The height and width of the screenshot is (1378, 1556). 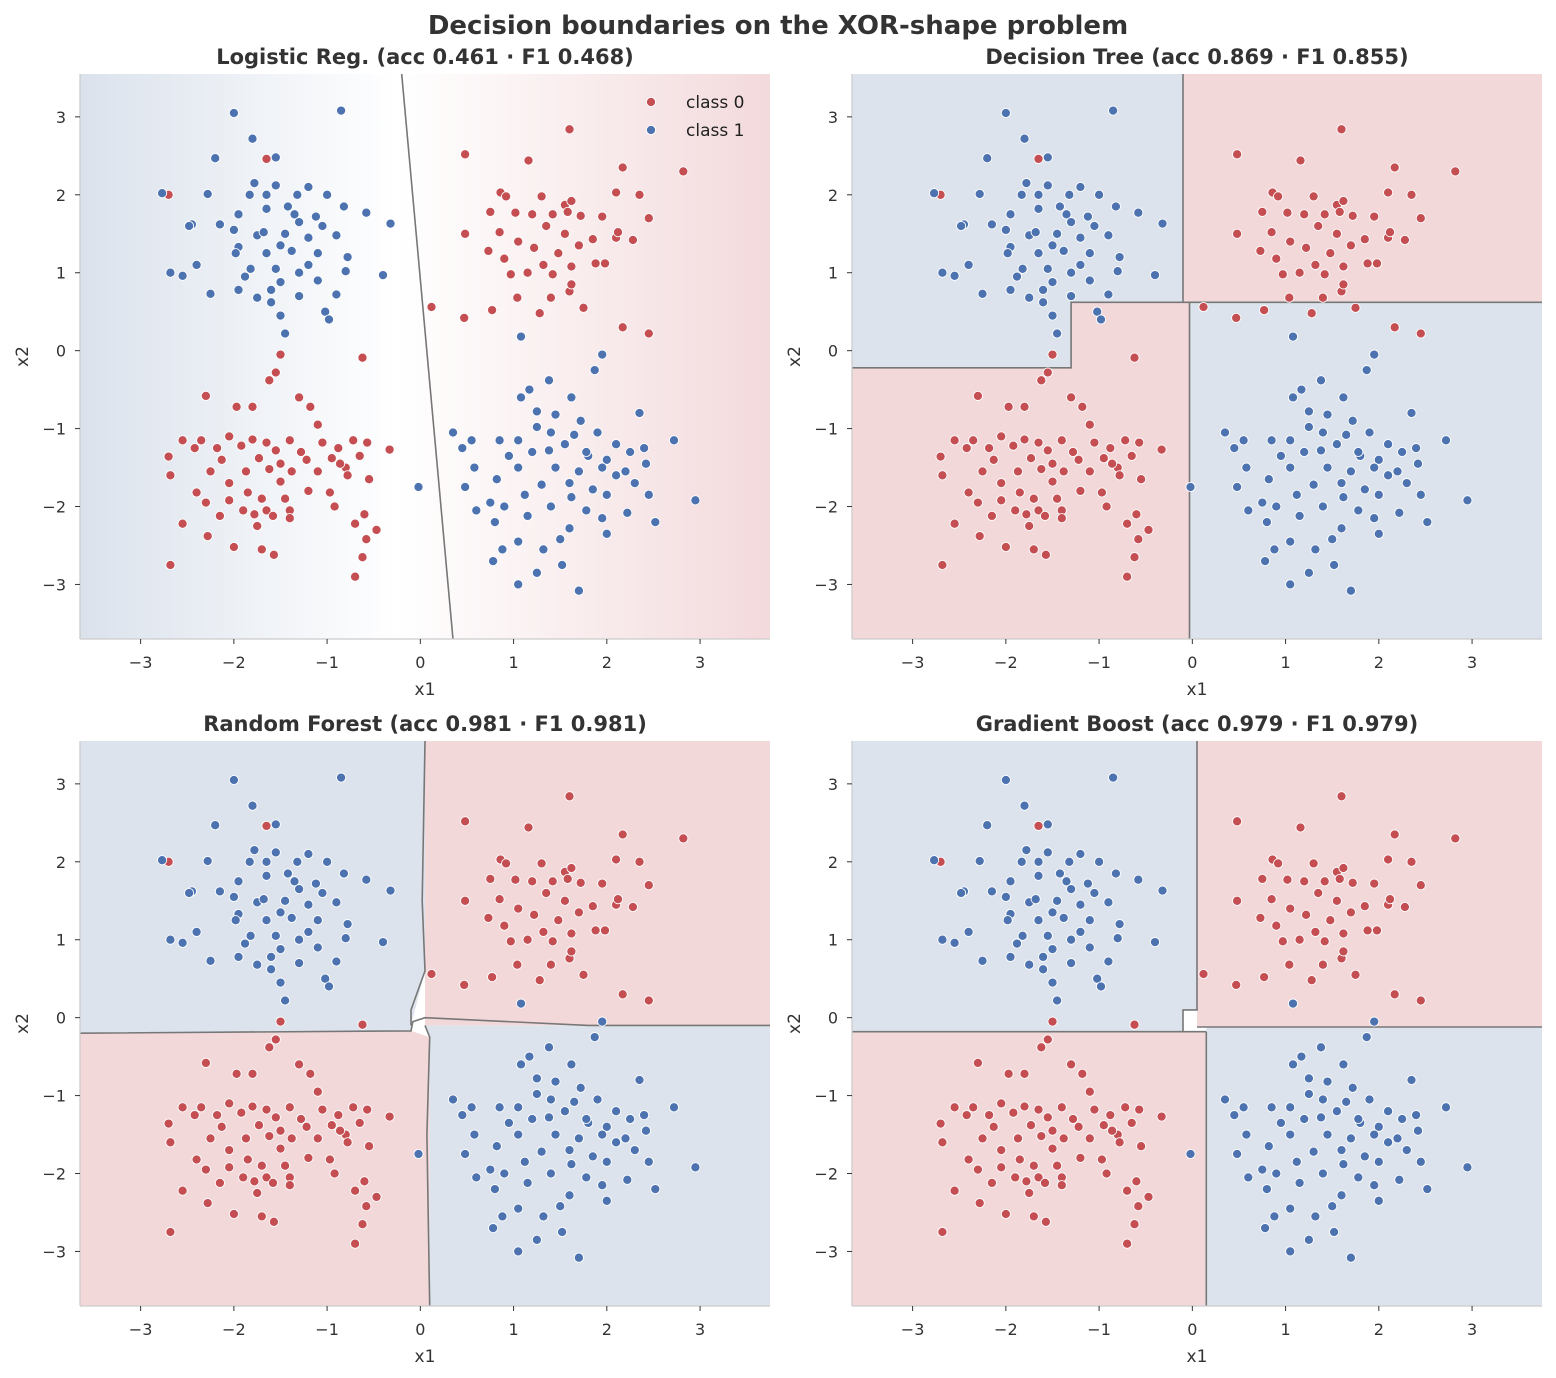 What do you see at coordinates (327, 1329) in the screenshot?
I see `x-tick-label: −1` at bounding box center [327, 1329].